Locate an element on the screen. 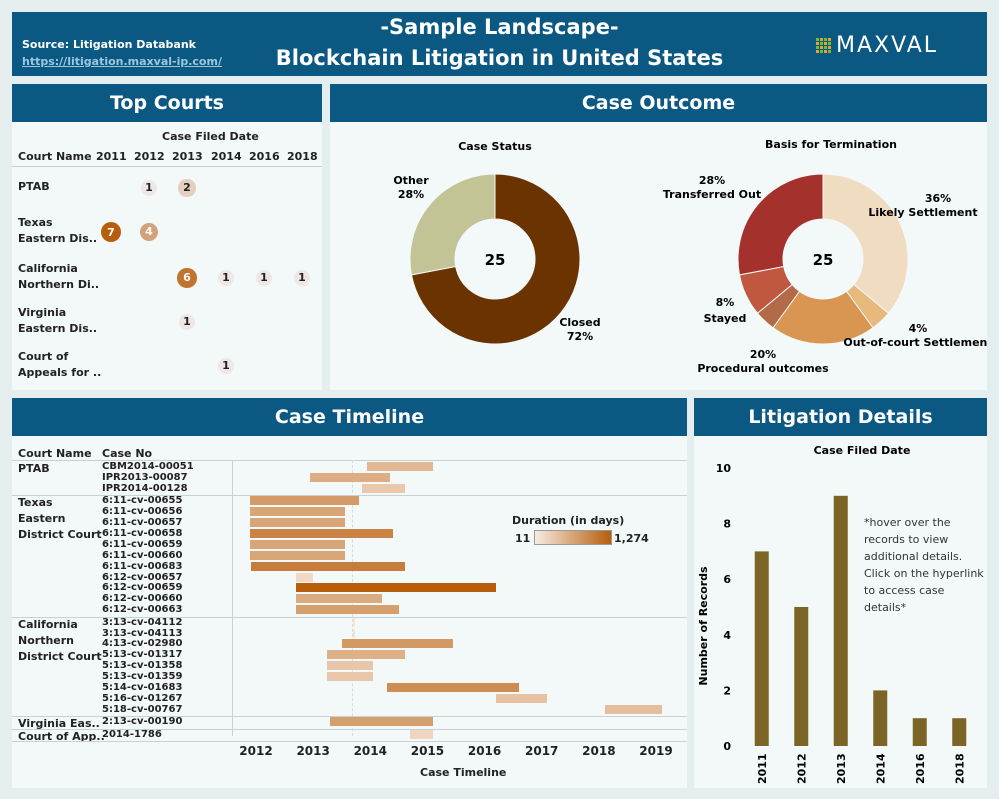 This screenshot has height=799, width=999. pie2-value-stayed: 8% is located at coordinates (725, 302).